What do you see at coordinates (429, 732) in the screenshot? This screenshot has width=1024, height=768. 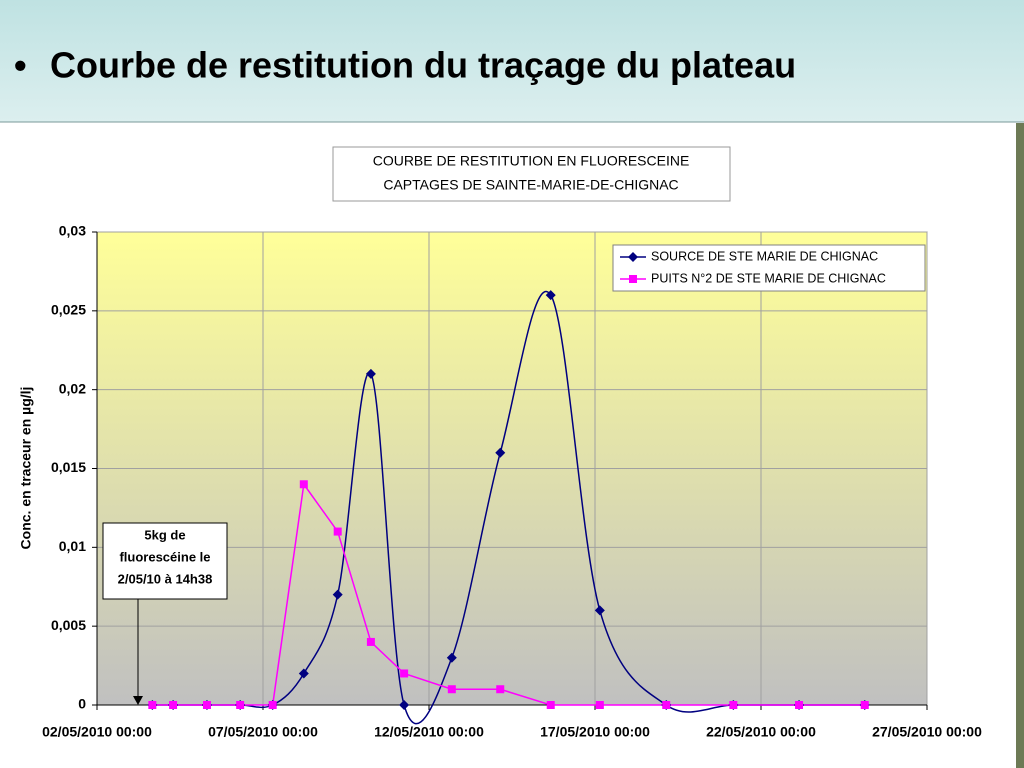 I see `x-tick-label: 12/05/2010 00:00` at bounding box center [429, 732].